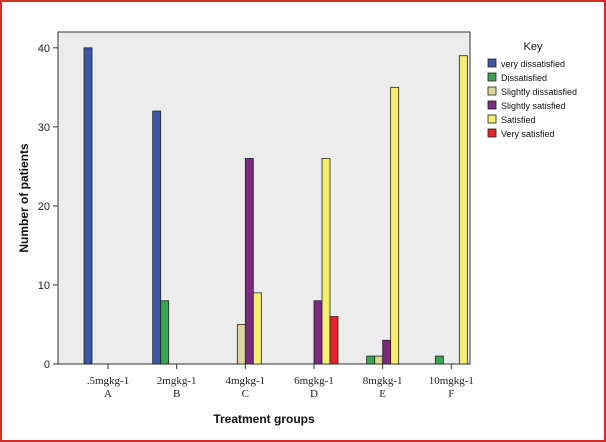  I want to click on bar-very-satisfied, so click(334, 340).